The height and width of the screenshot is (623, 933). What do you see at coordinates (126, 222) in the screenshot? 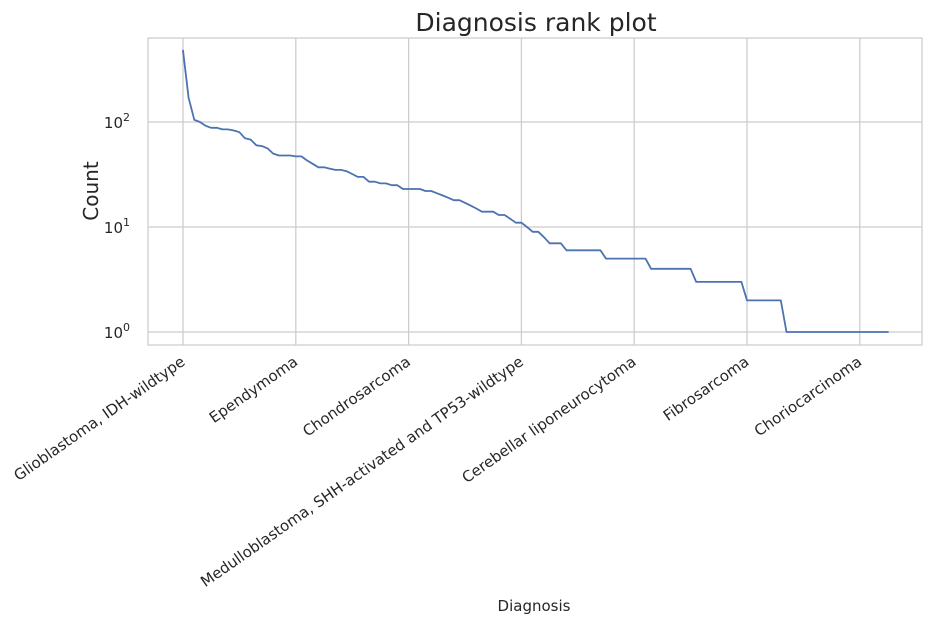
I see `y-tick-exponent: 1` at bounding box center [126, 222].